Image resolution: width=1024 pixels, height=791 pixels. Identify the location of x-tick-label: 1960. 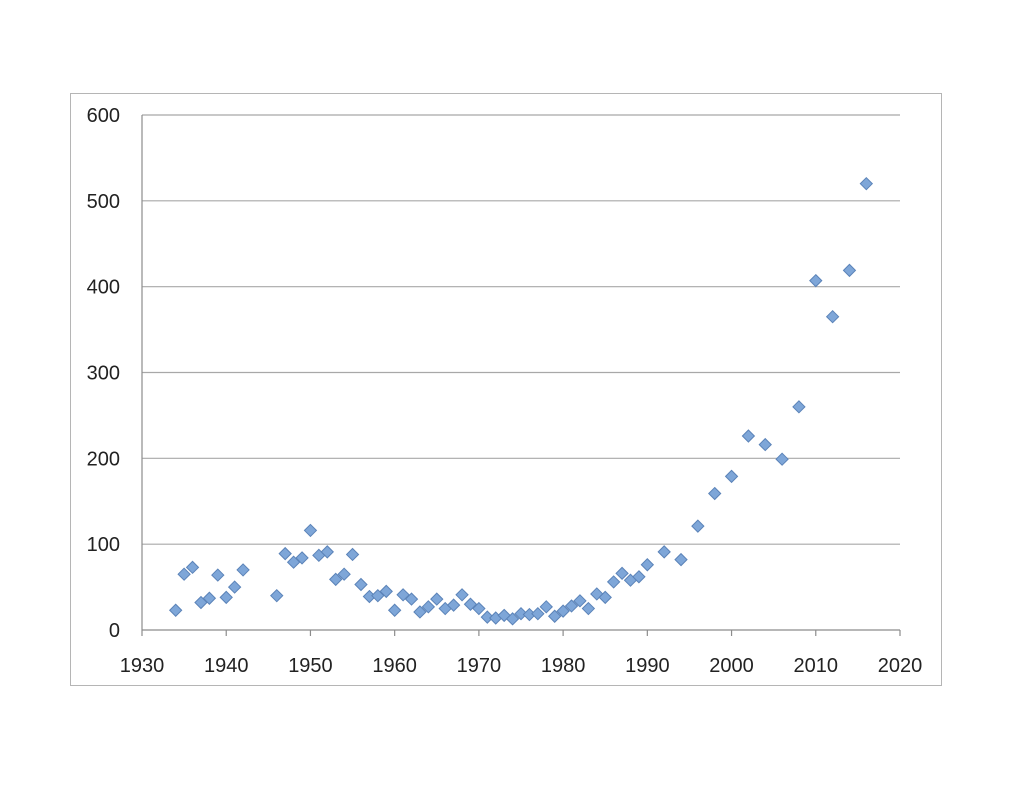
(394, 666).